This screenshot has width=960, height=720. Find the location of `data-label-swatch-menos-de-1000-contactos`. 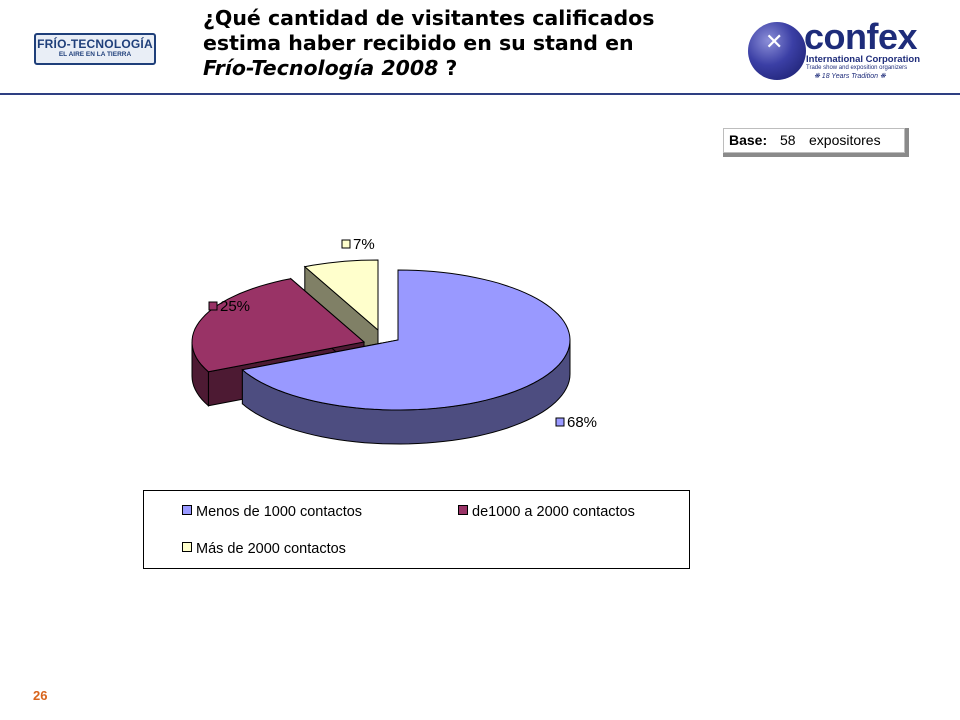

data-label-swatch-menos-de-1000-contactos is located at coordinates (560, 422).